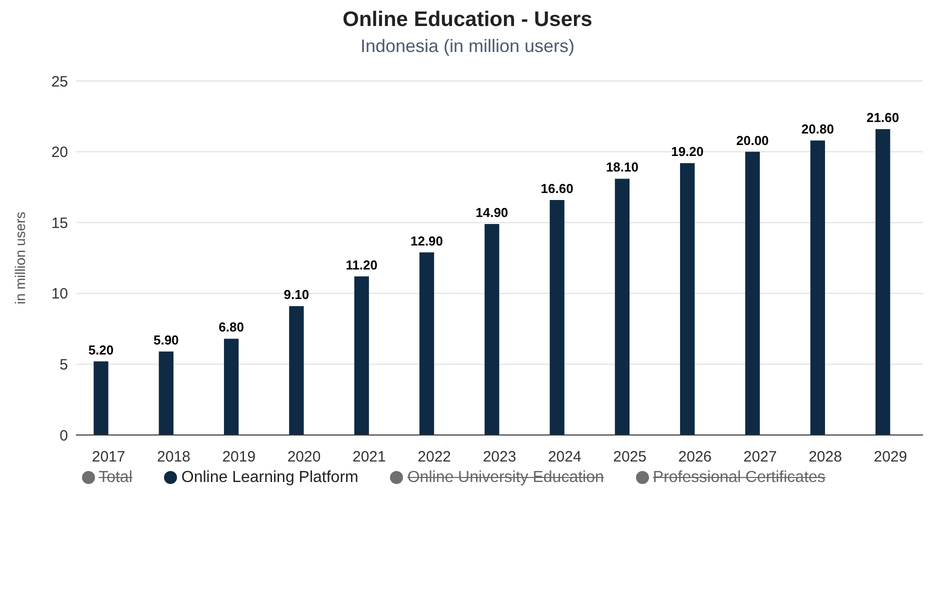 Image resolution: width=935 pixels, height=590 pixels. What do you see at coordinates (467, 46) in the screenshot?
I see `chart-subtitle: Indonesia (in million users)` at bounding box center [467, 46].